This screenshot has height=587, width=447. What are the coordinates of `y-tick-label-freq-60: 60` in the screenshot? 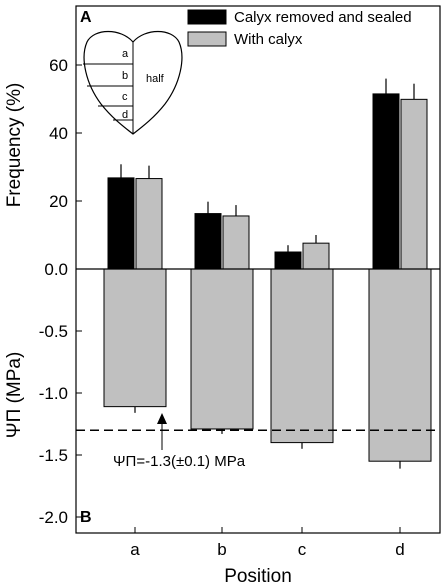 It's located at (58, 65).